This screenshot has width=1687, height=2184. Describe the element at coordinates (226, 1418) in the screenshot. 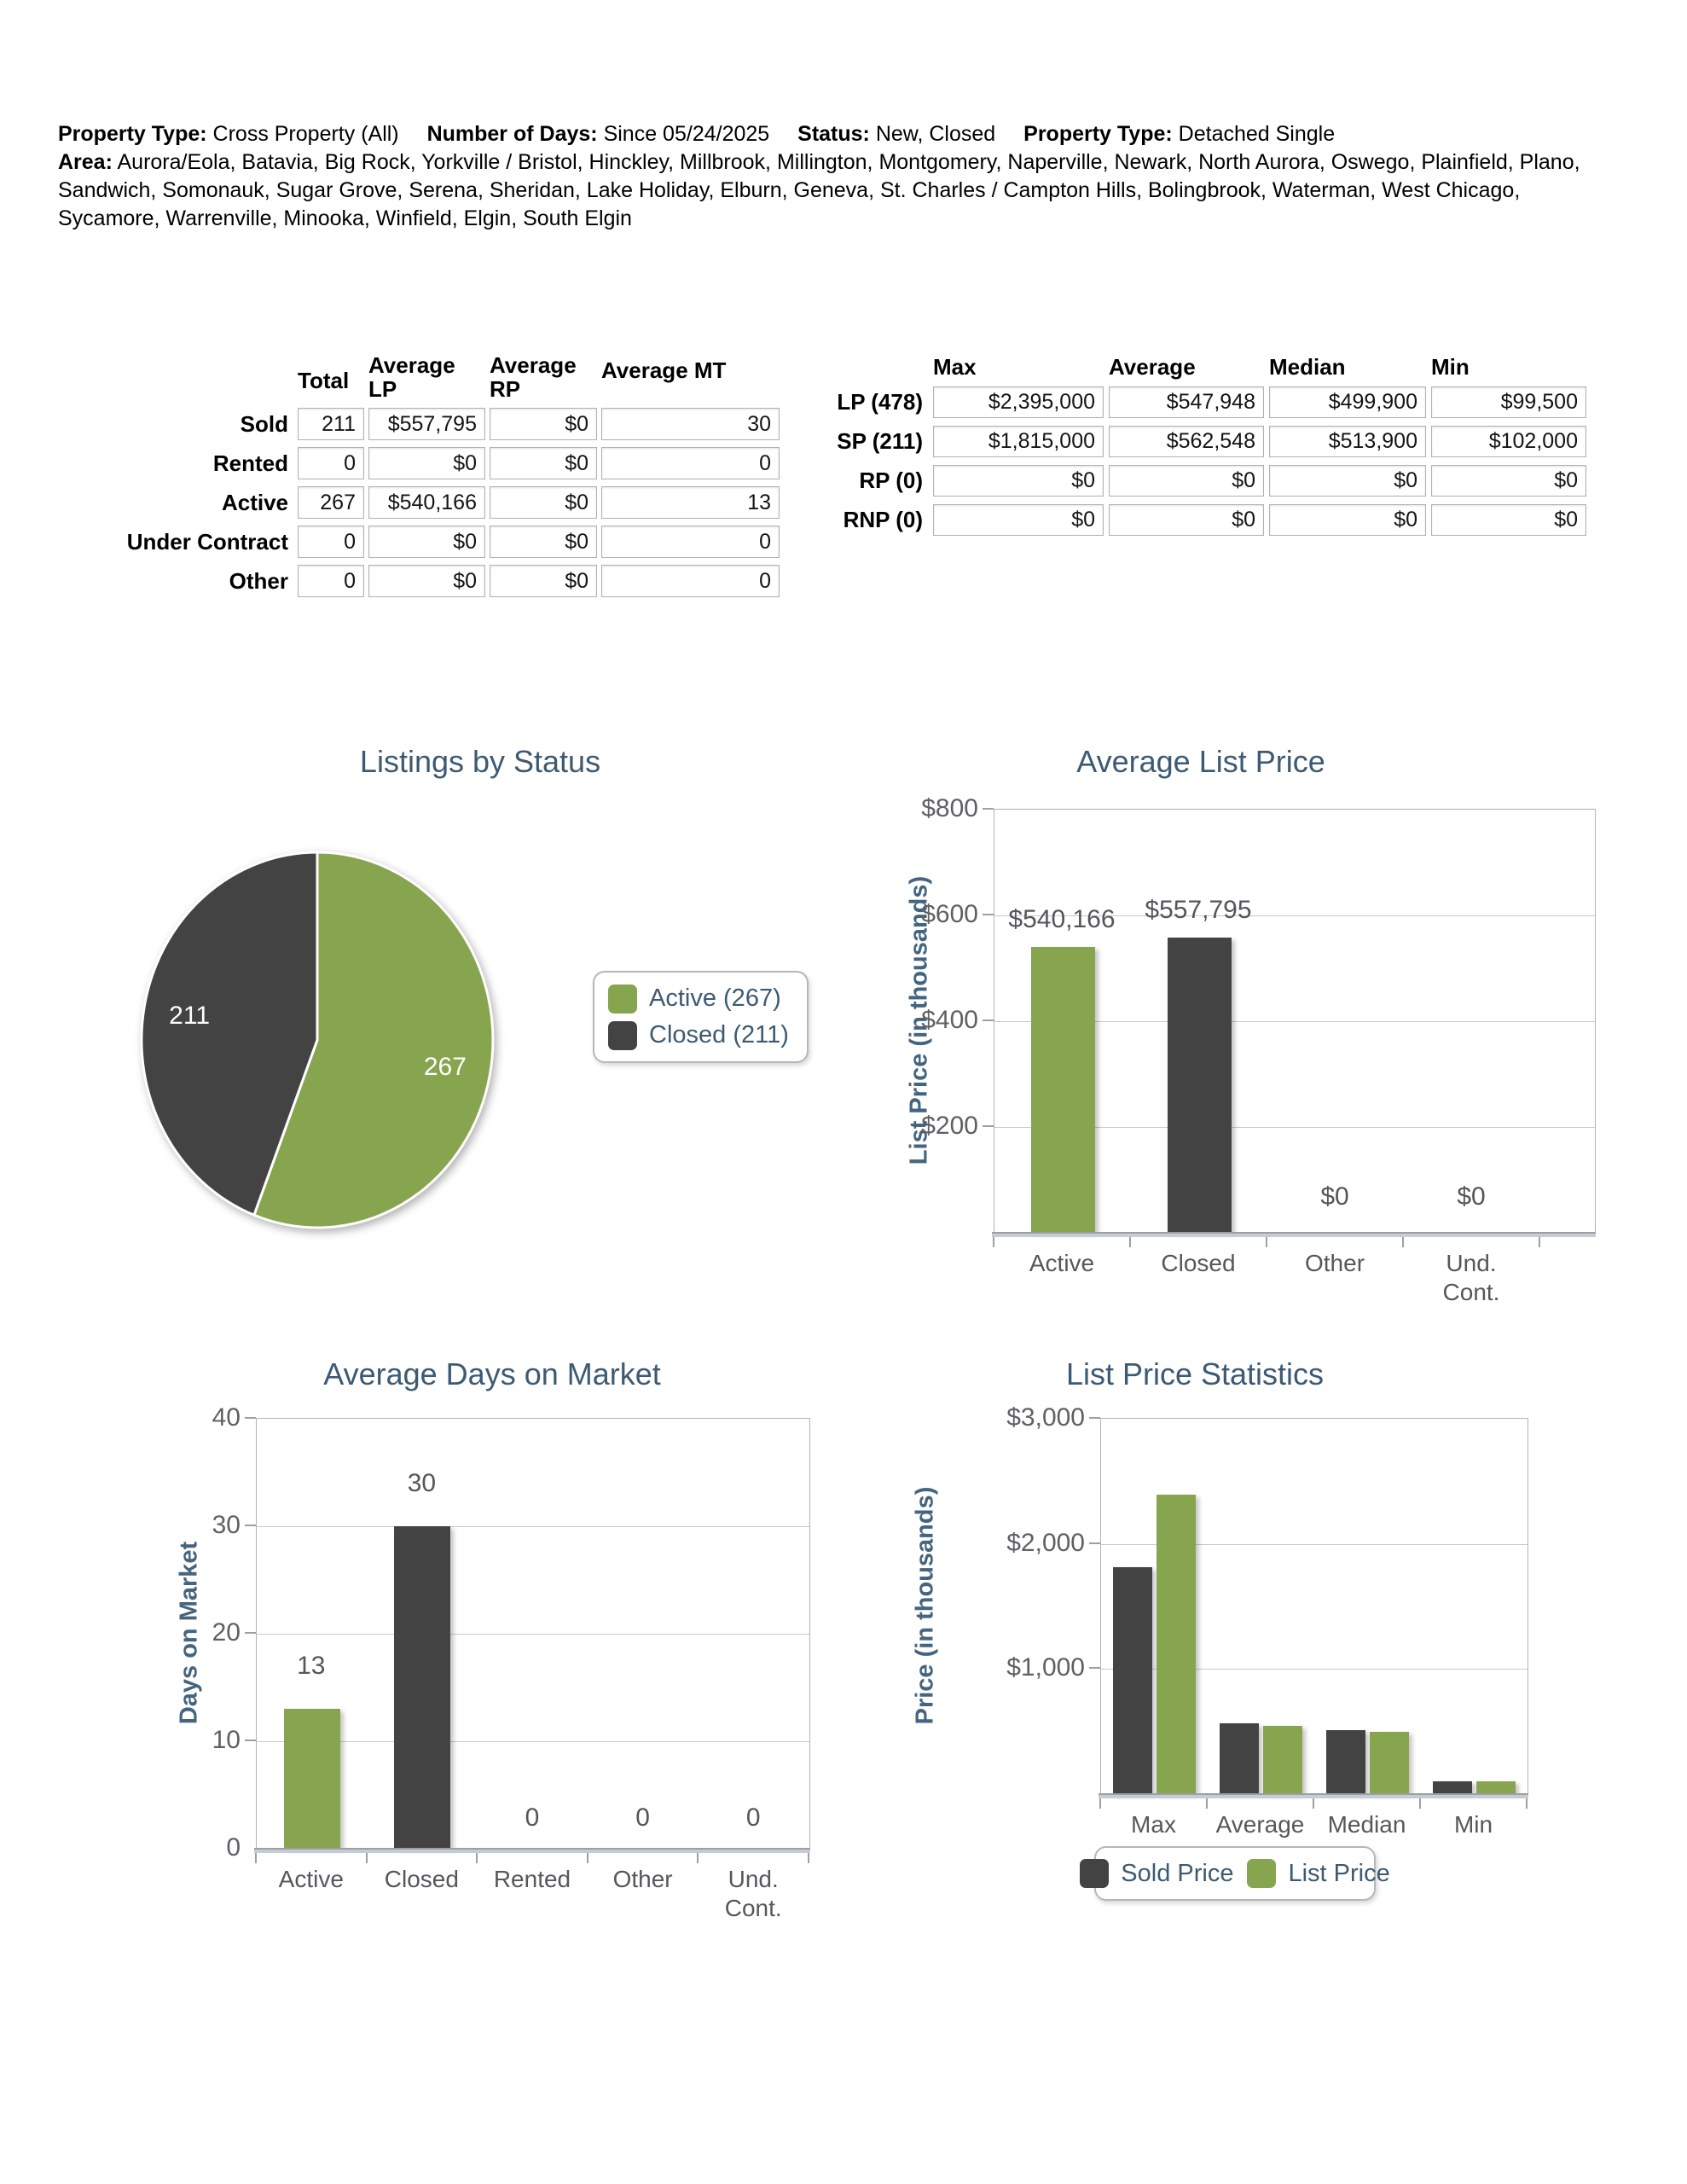

I see `y-tick-label: 40` at that location.